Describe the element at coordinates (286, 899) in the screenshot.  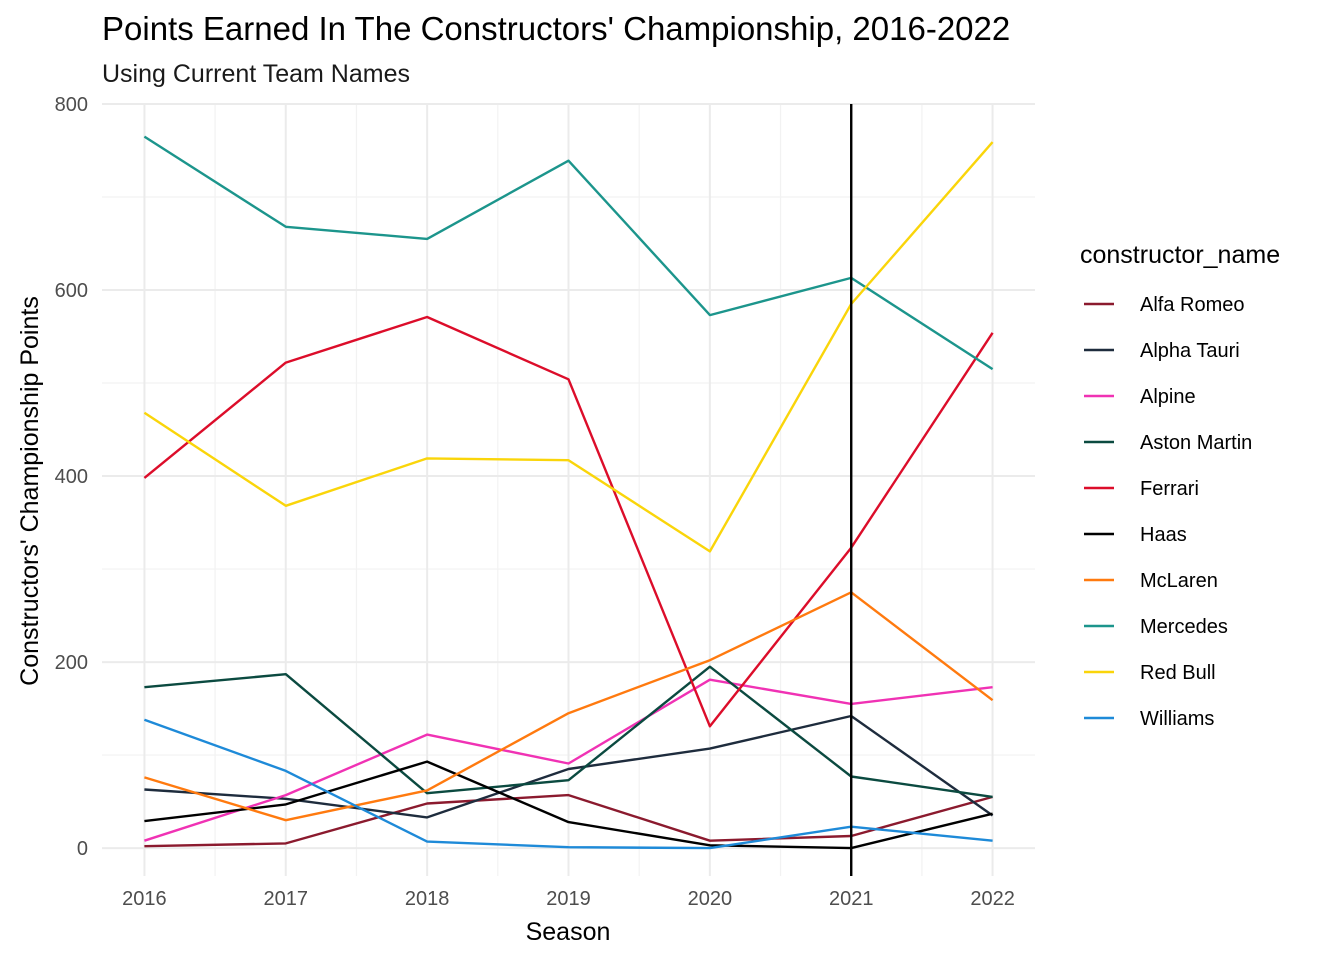
I see `x-tick-label: 2017` at that location.